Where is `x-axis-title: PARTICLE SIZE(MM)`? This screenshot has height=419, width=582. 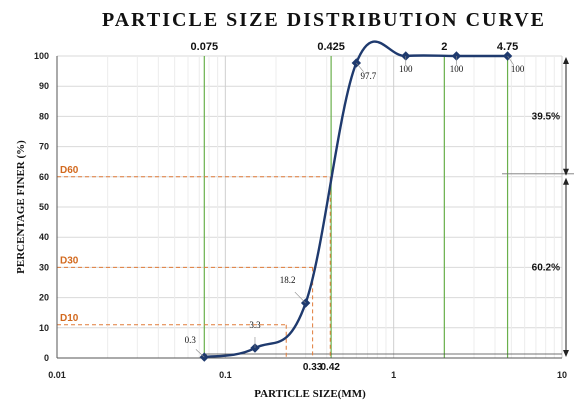
x-axis-title: PARTICLE SIZE(MM) is located at coordinates (310, 394).